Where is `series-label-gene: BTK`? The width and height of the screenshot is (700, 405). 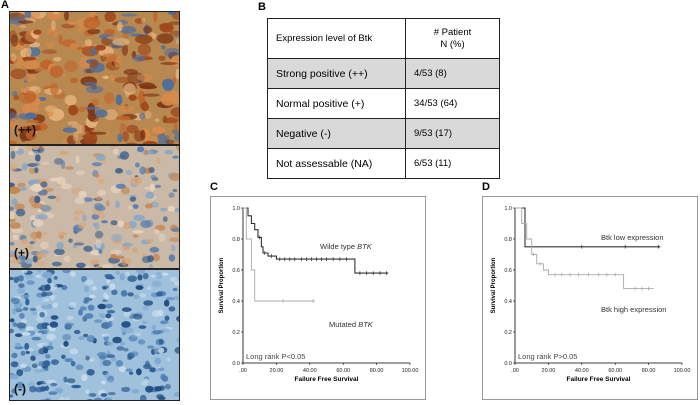
series-label-gene: BTK is located at coordinates (366, 324).